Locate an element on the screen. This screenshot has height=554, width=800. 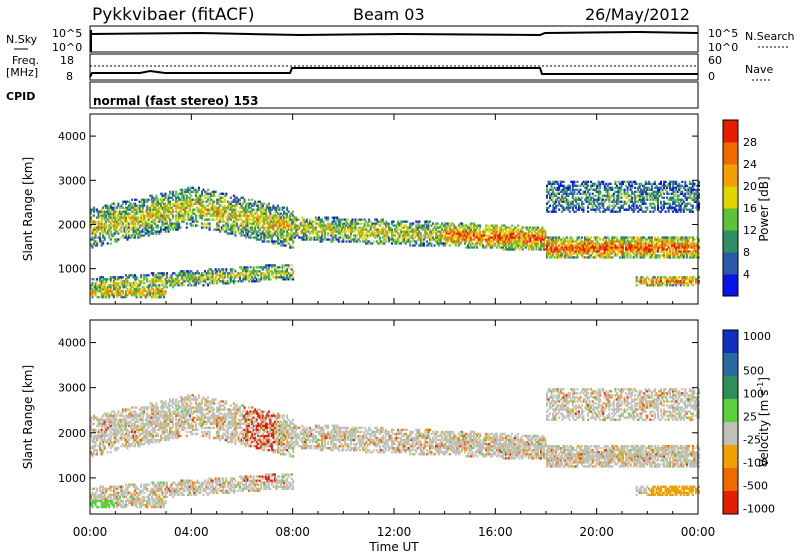
freq-tick-bottom: 8 is located at coordinates (69, 76).